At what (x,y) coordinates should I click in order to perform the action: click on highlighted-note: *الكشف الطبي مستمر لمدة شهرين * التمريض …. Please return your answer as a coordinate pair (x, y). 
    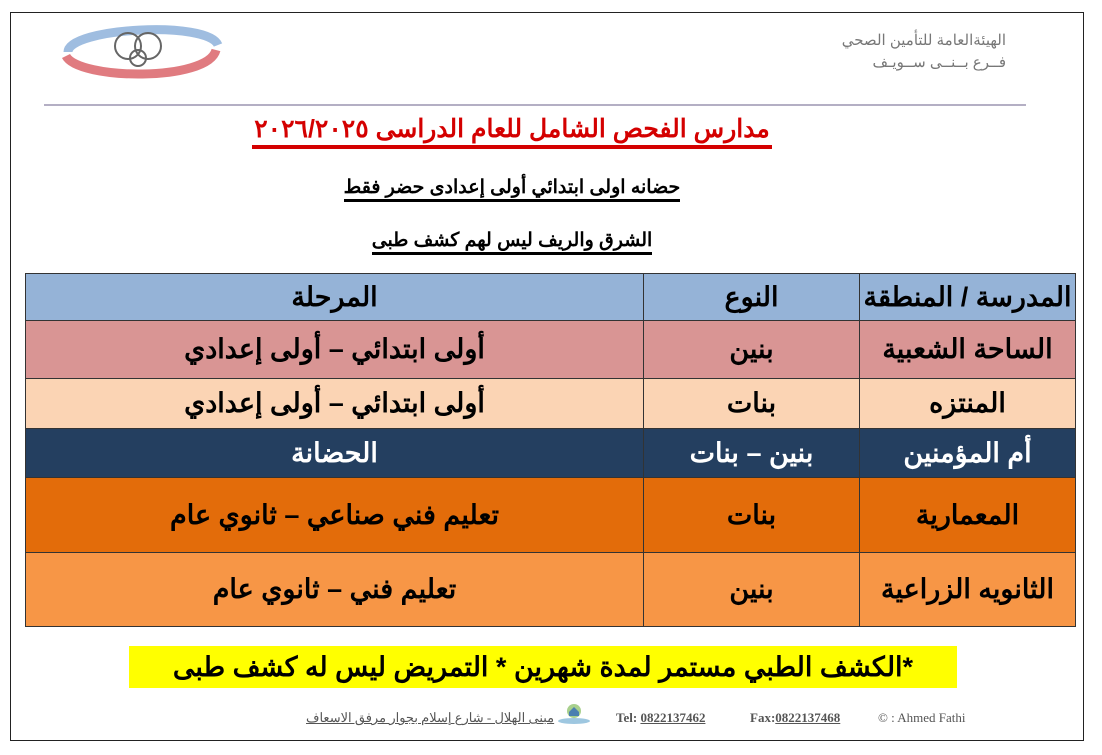
    Looking at the image, I should click on (543, 667).